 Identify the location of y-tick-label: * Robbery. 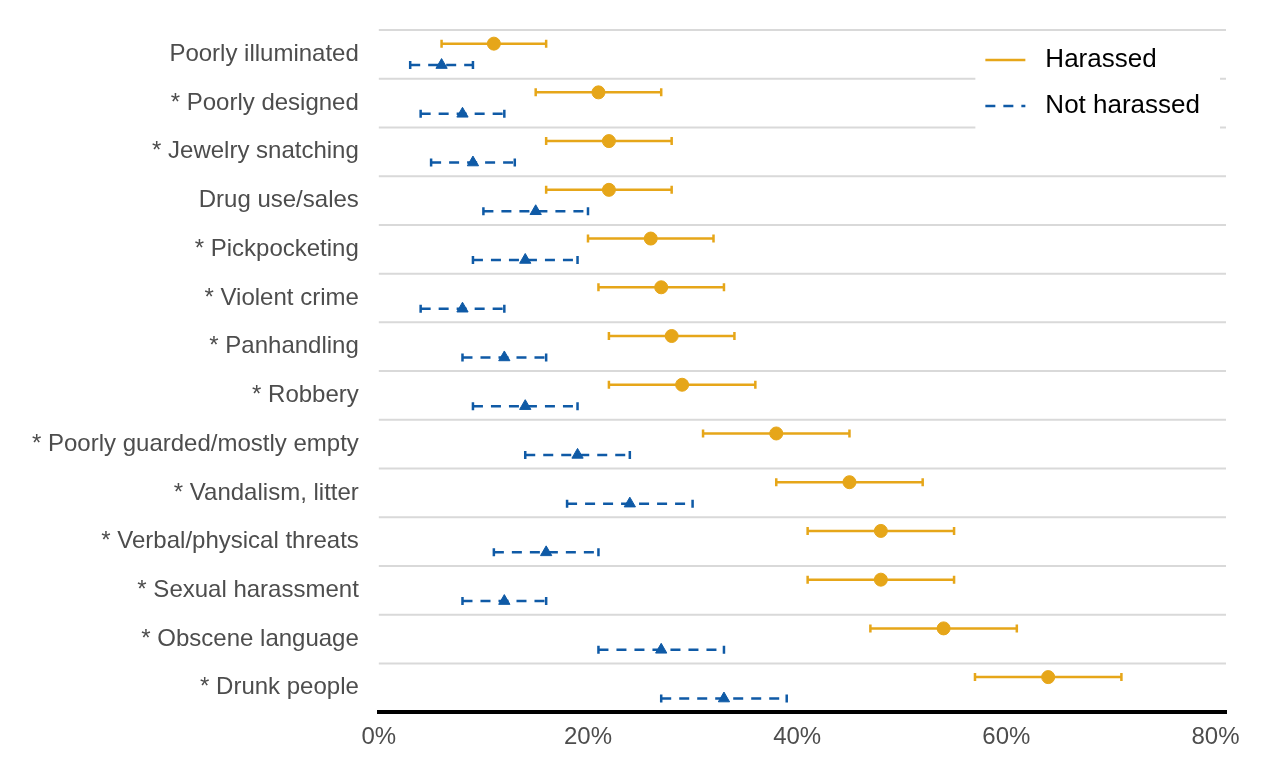
(305, 394).